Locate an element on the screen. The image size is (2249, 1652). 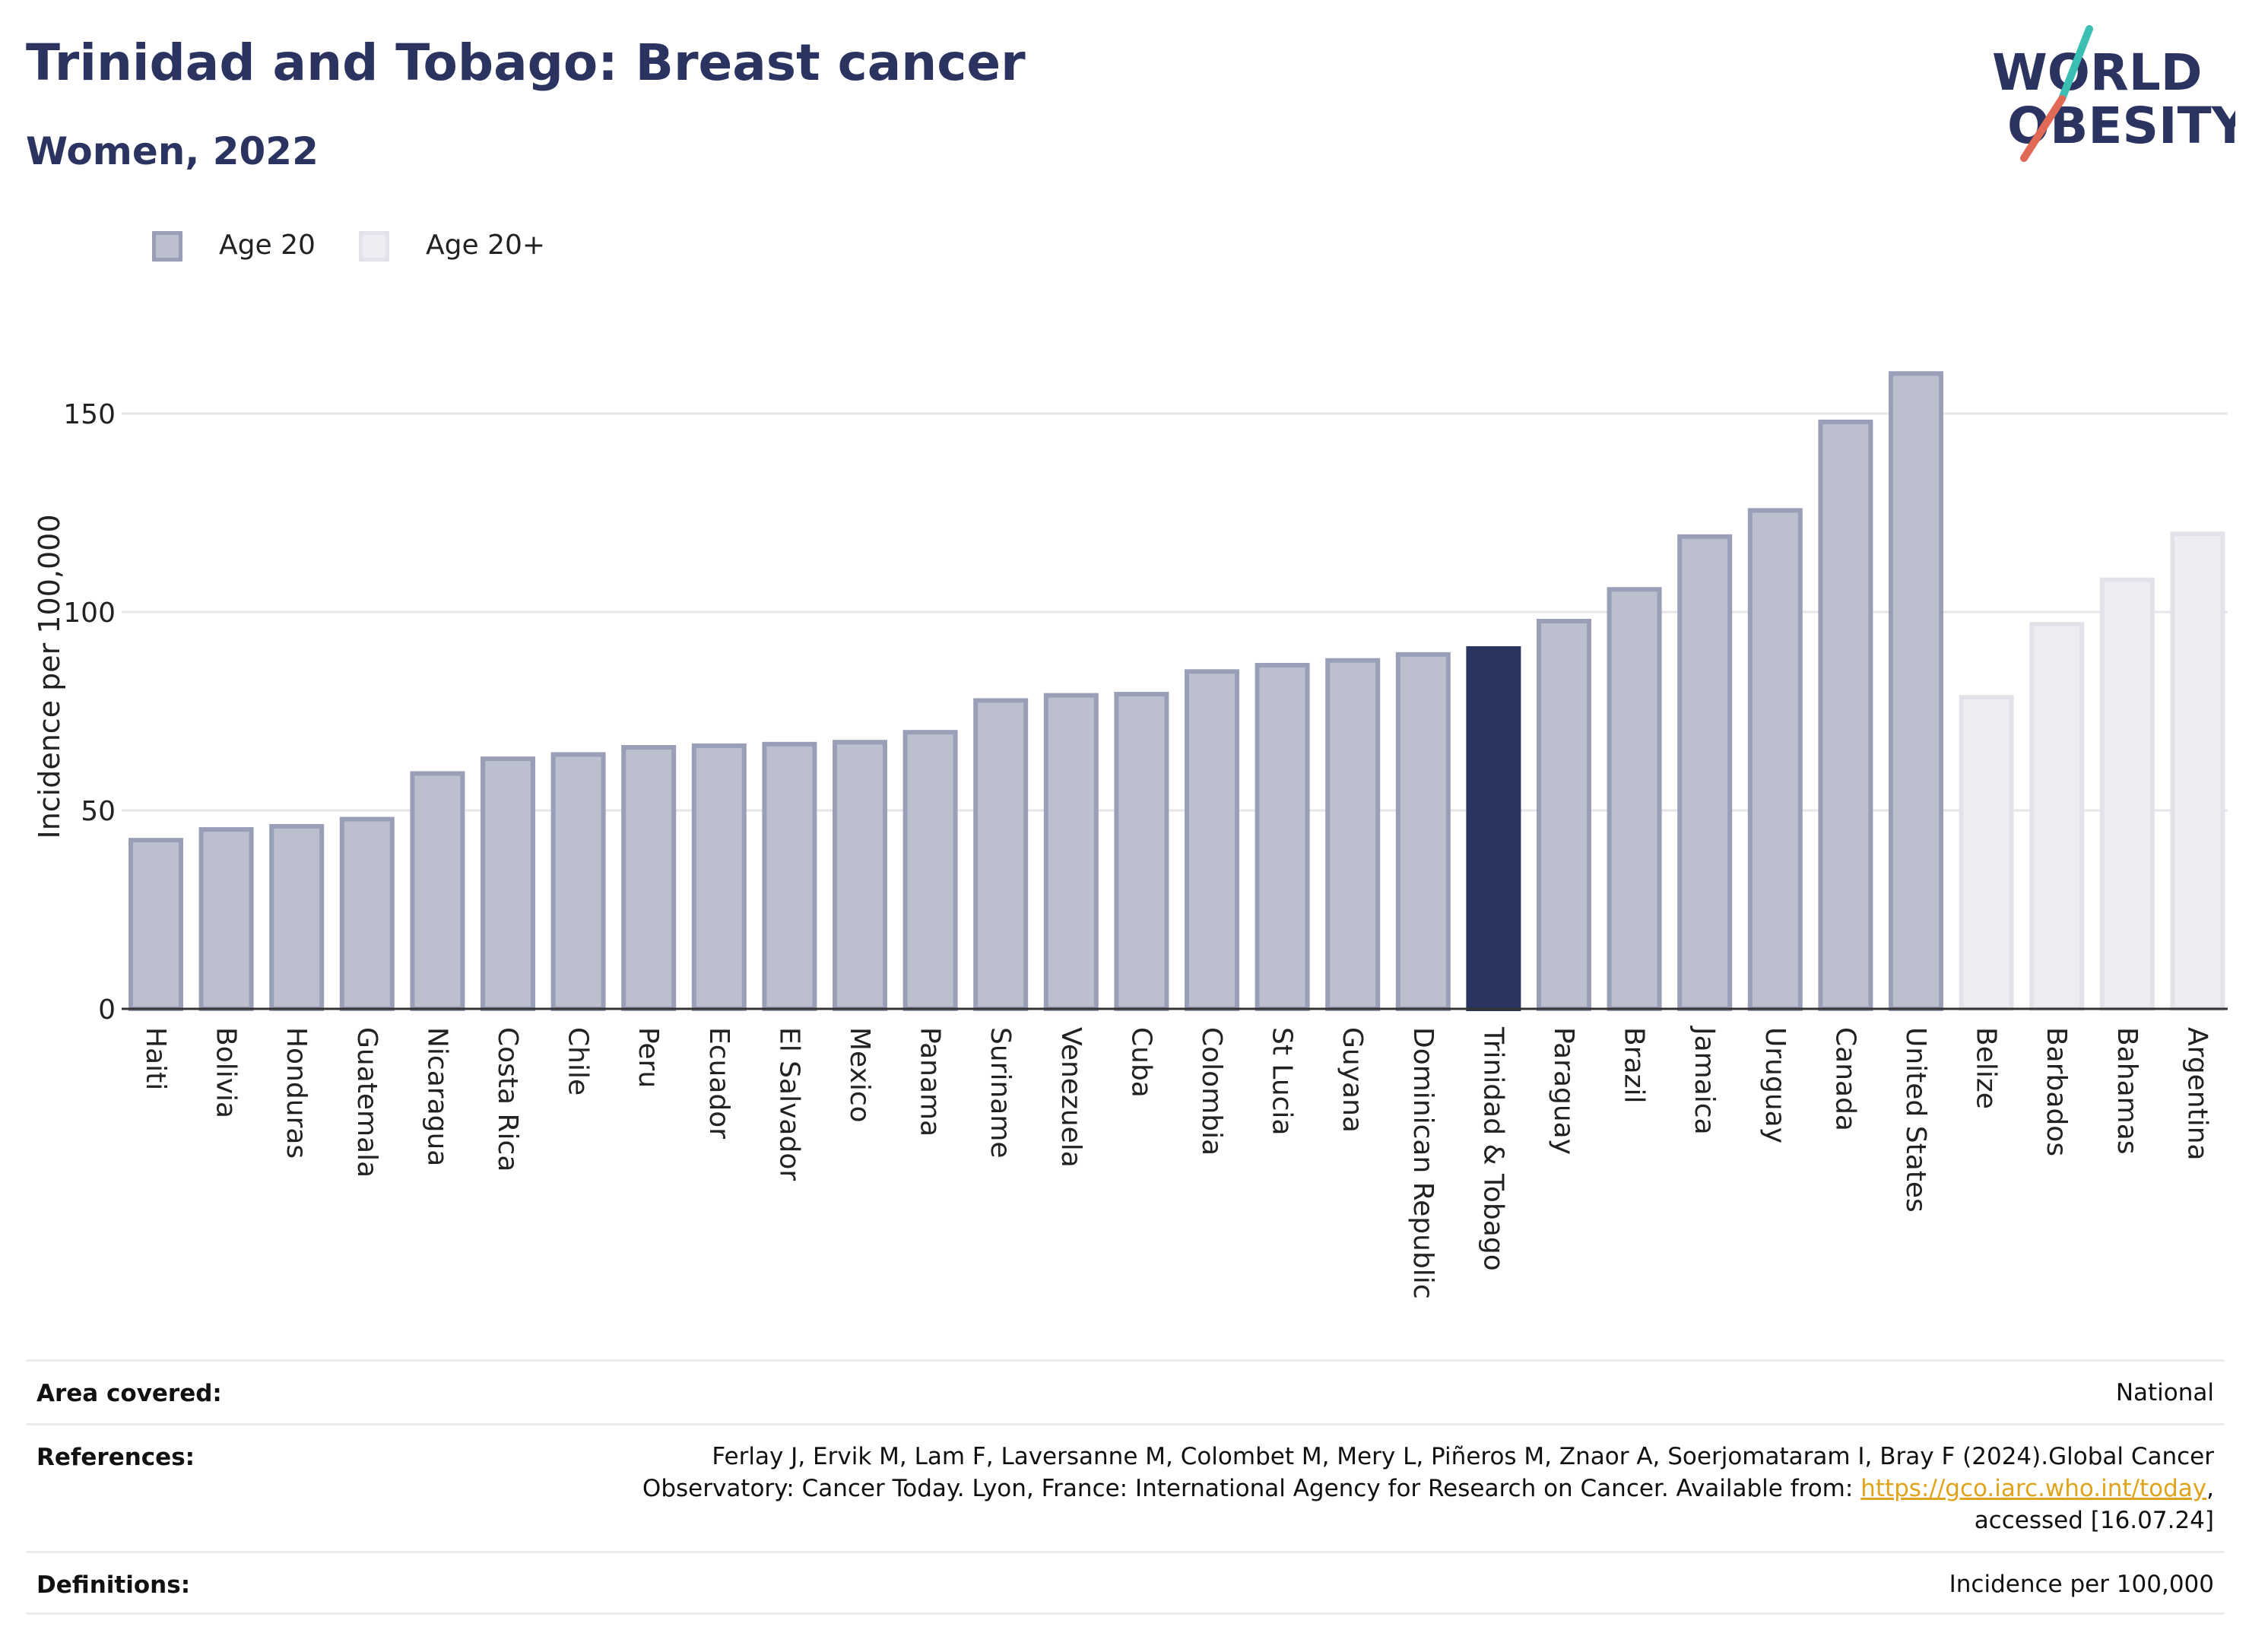
y-tick-label: 150 is located at coordinates (89, 414).